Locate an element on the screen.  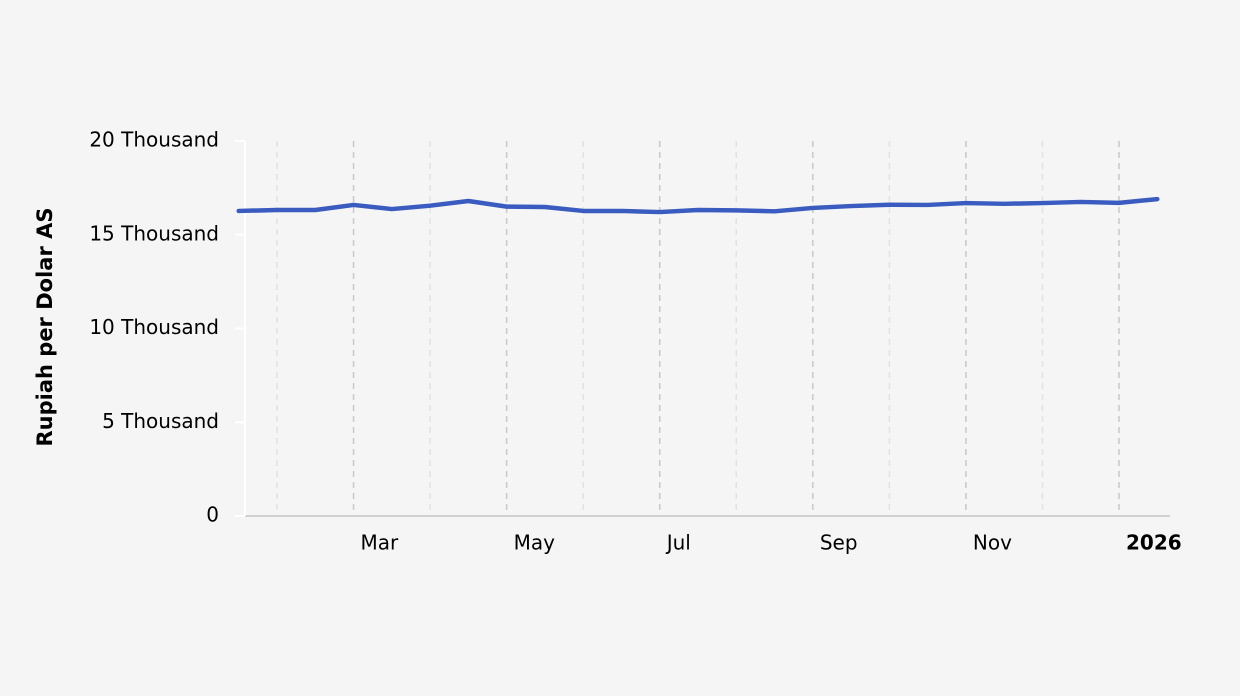
y-axis-title: Rupiah per Dolar AS is located at coordinates (45, 327).